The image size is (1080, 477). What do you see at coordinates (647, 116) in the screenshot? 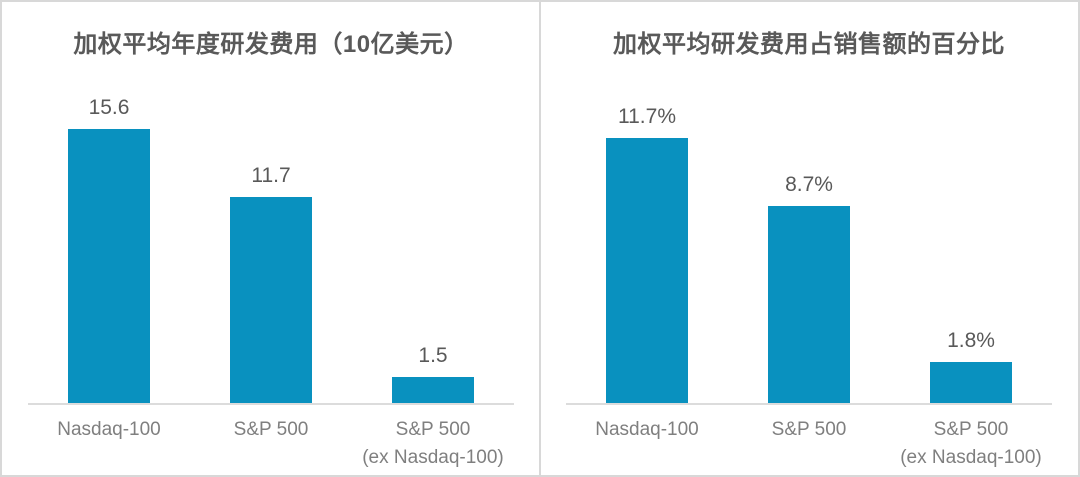
I see `bar-value-label: 11.7%` at bounding box center [647, 116].